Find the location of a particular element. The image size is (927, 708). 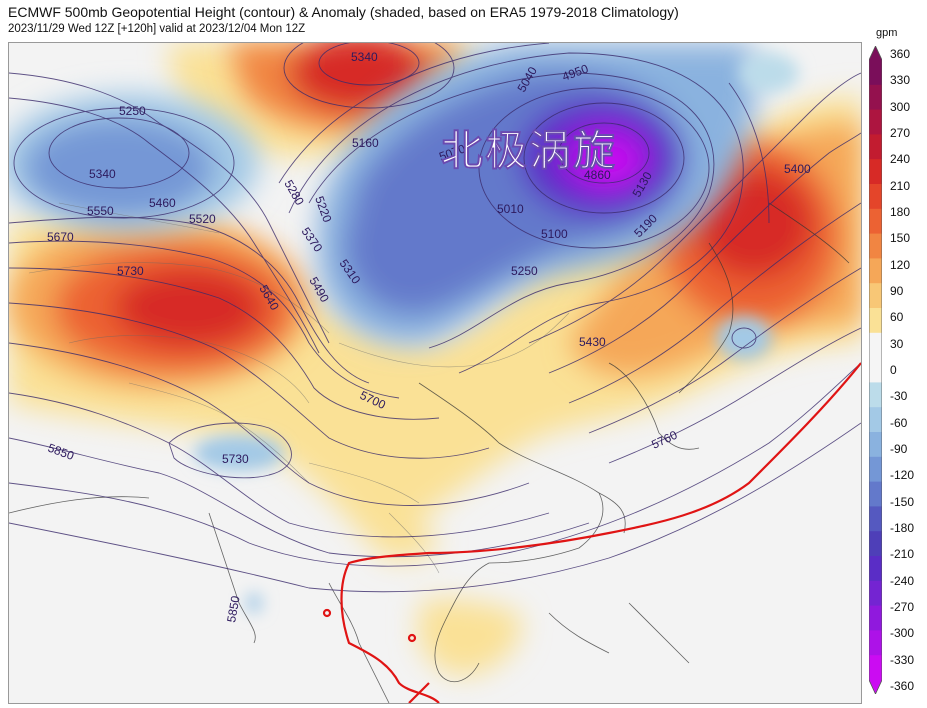

colorbar-tick-label: -330 is located at coordinates (902, 659).